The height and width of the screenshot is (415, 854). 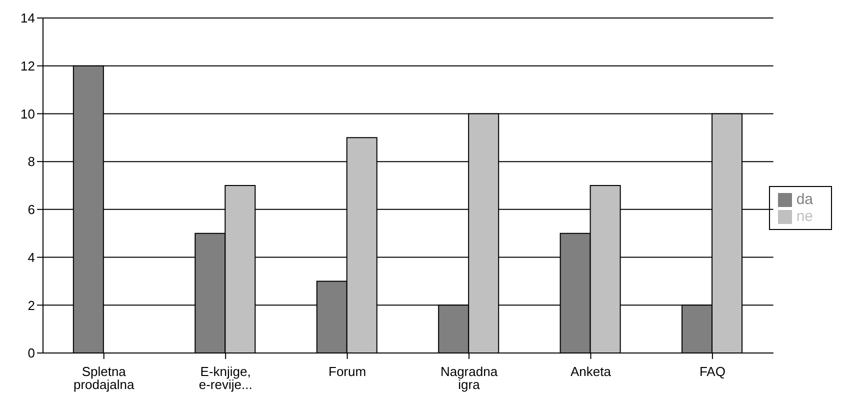 I want to click on x-tick-label: Spletna prodajalna, so click(x=104, y=378).